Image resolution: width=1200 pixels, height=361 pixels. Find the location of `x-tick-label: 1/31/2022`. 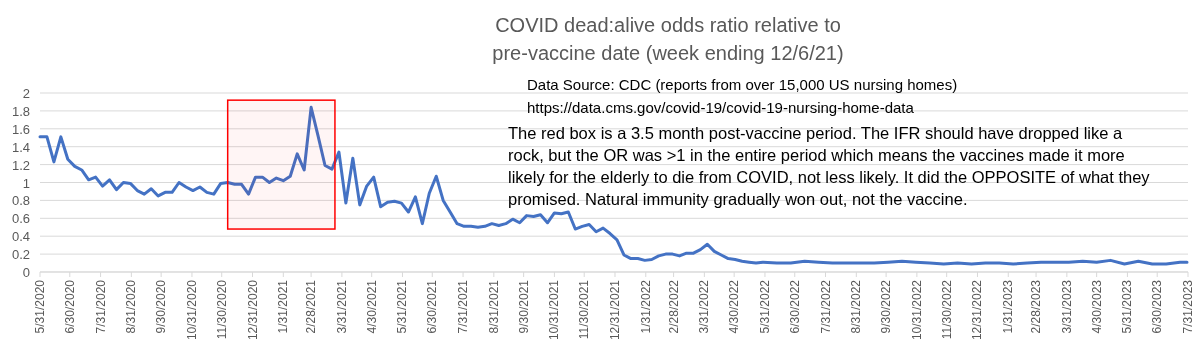

x-tick-label: 1/31/2022 is located at coordinates (645, 306).